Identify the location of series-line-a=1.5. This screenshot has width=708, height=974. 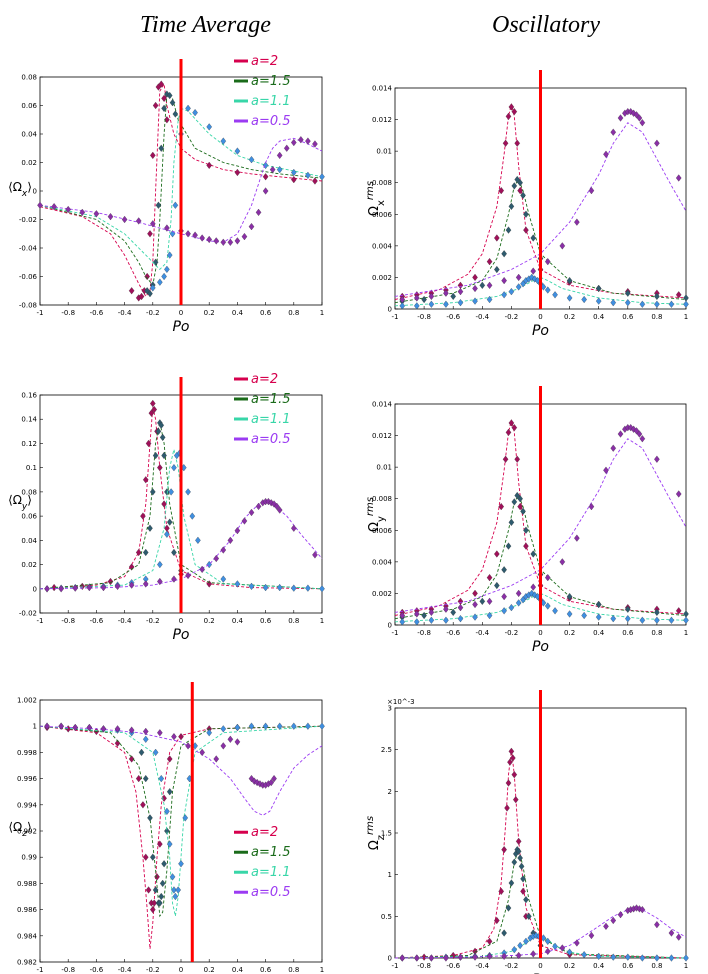
(181, 505).